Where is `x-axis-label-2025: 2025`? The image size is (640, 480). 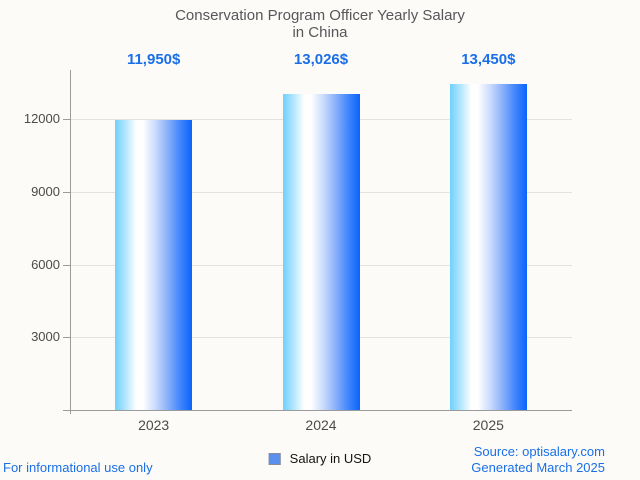
x-axis-label-2025: 2025 is located at coordinates (488, 425).